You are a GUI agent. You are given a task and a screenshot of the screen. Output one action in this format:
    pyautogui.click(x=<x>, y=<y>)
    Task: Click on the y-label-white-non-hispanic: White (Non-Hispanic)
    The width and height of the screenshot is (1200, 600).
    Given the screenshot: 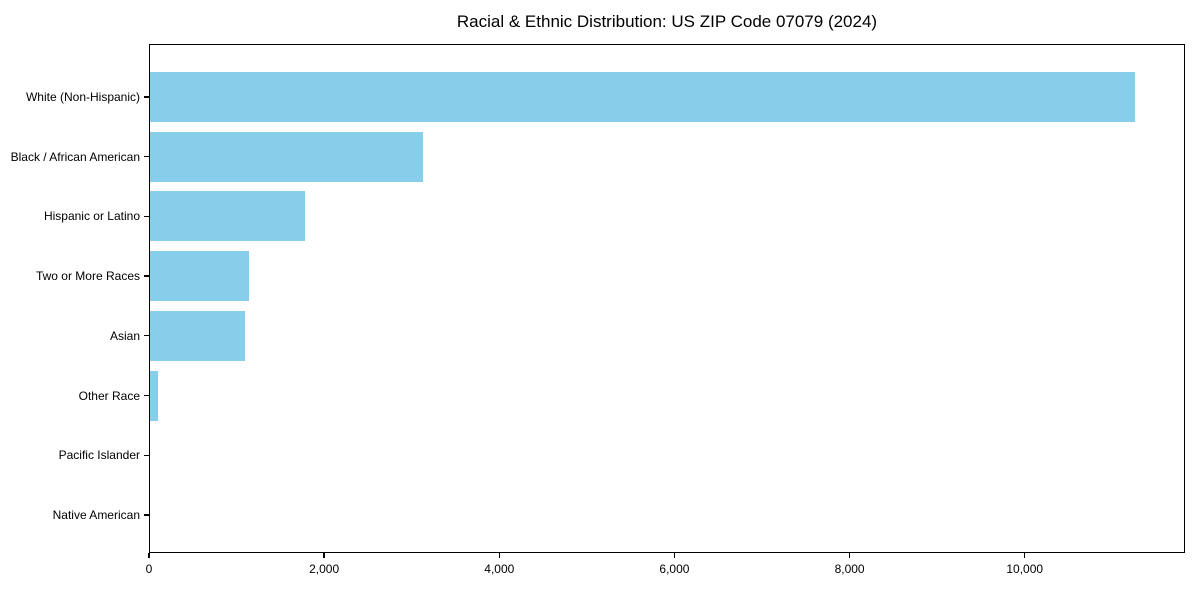 What is the action you would take?
    pyautogui.click(x=82, y=97)
    